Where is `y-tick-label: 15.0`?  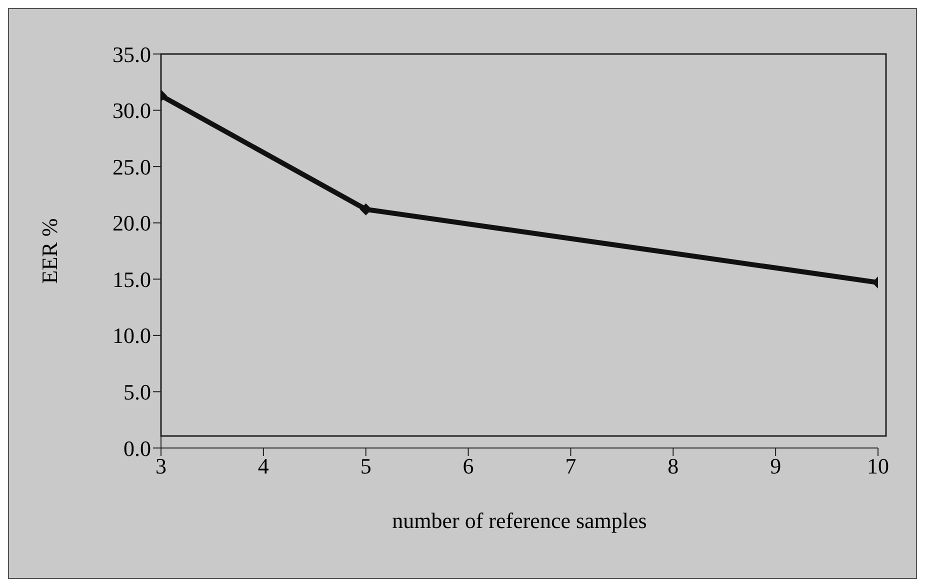 y-tick-label: 15.0 is located at coordinates (131, 279).